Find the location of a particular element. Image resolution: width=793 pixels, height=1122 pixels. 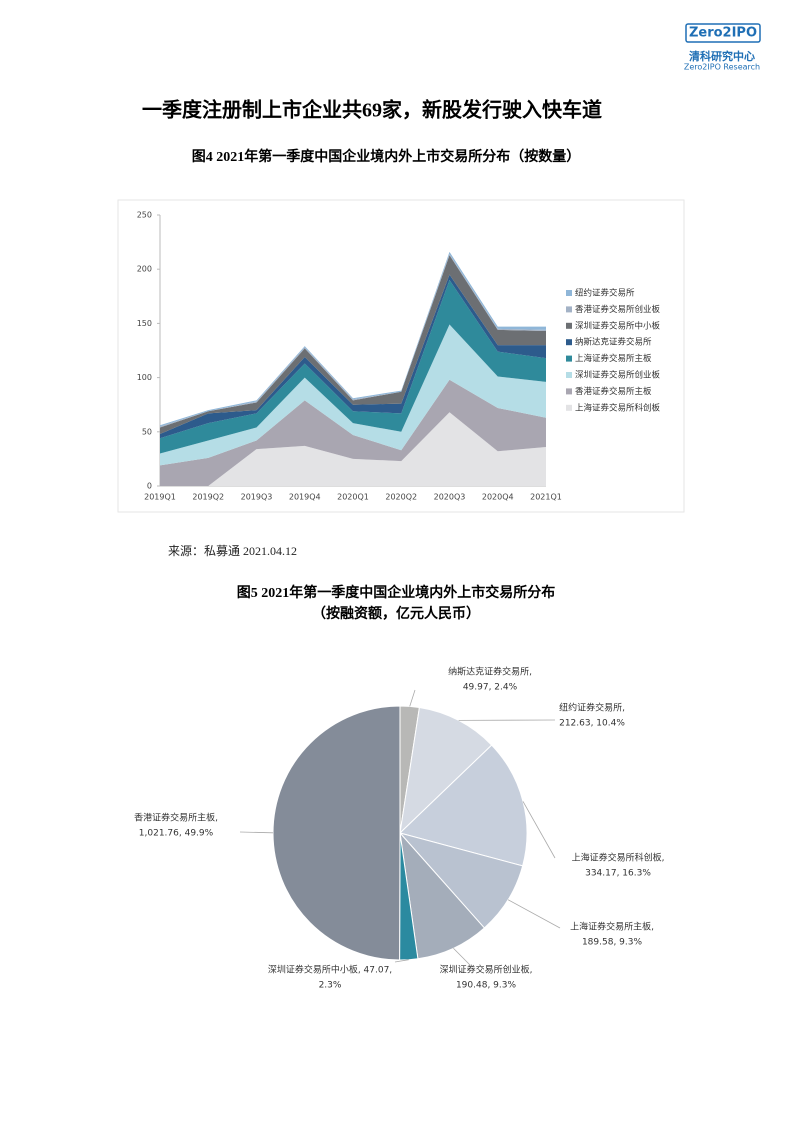

legend-label: 深圳证券交易所中小板 is located at coordinates (618, 325).